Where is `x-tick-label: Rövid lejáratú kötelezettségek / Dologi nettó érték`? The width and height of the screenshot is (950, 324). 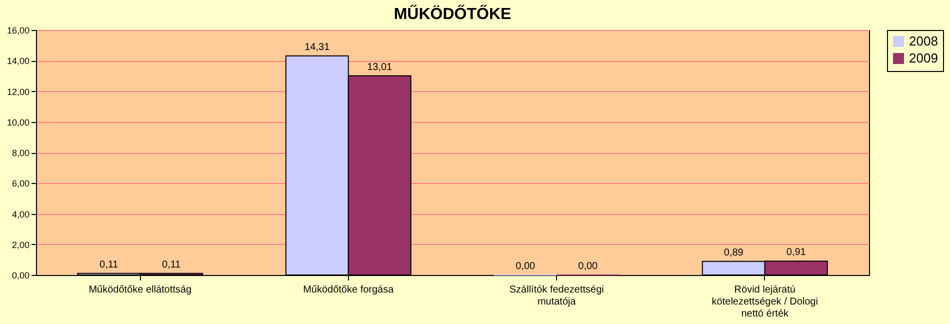 x-tick-label: Rövid lejáratú kötelezettségek / Dologi nettó érték is located at coordinates (765, 302).